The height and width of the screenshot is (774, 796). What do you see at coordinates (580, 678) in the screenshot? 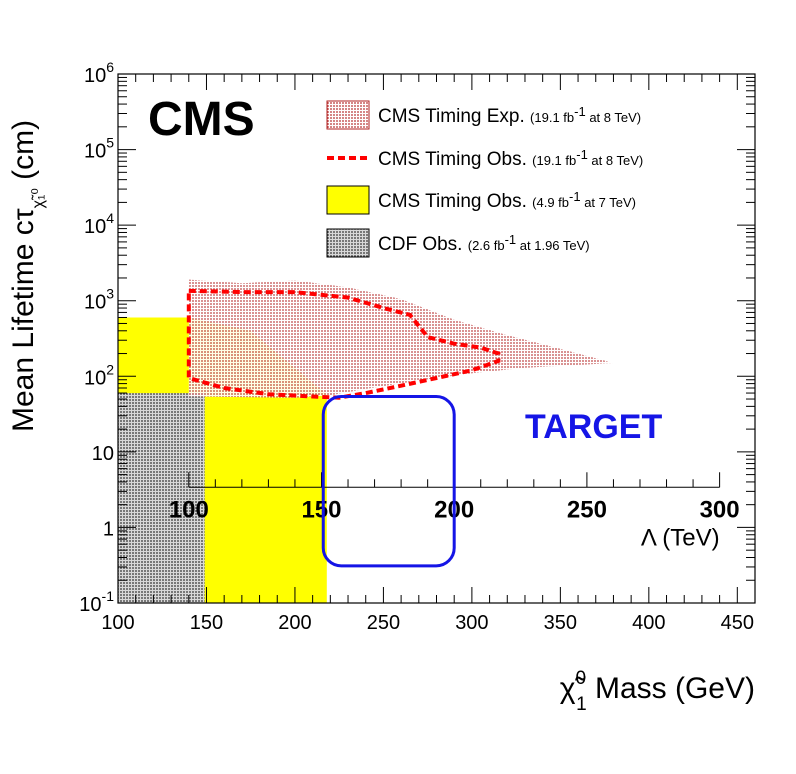
I see `x-axis-title-sup: 0` at bounding box center [580, 678].